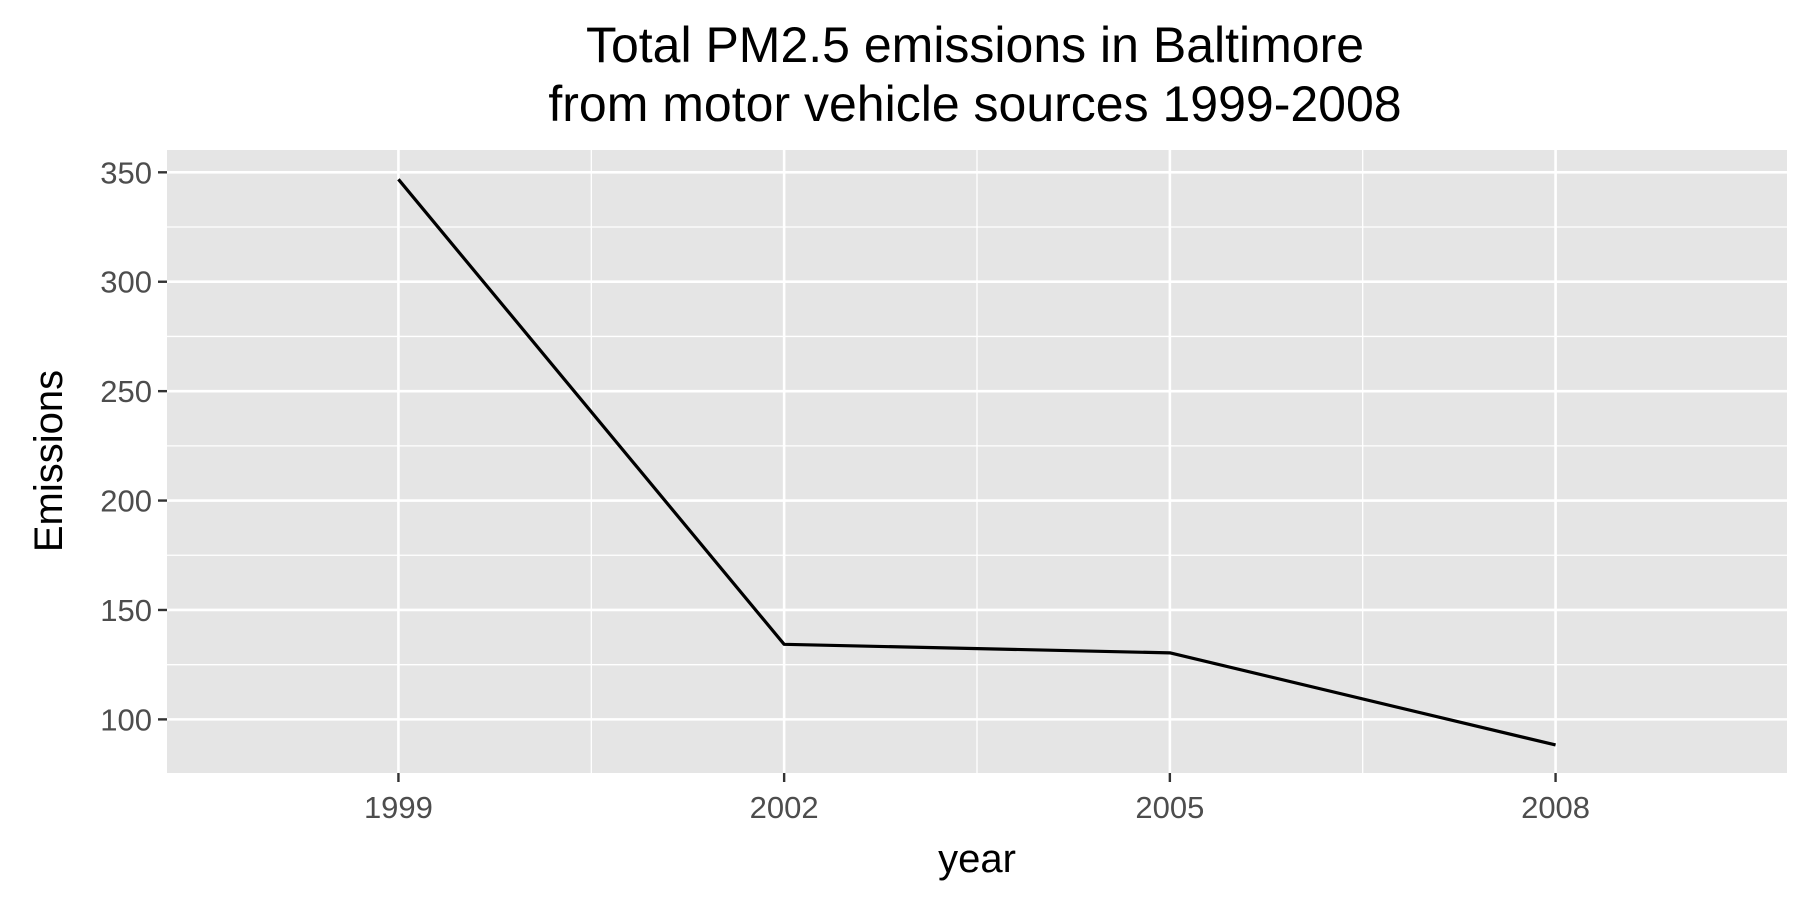 The height and width of the screenshot is (905, 1800). Describe the element at coordinates (1555, 807) in the screenshot. I see `x-tick-label: 2008` at that location.